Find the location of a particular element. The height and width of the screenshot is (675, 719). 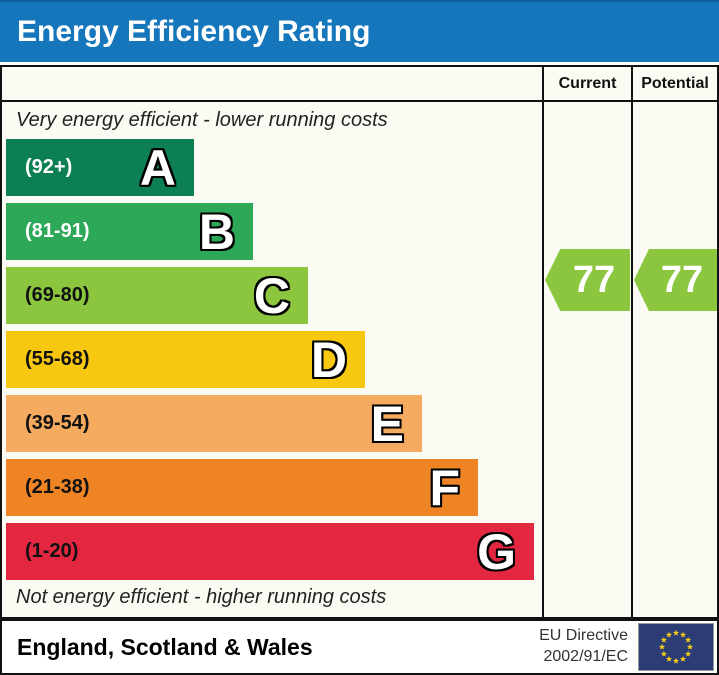

band-d-range: (55-68) is located at coordinates (57, 359).